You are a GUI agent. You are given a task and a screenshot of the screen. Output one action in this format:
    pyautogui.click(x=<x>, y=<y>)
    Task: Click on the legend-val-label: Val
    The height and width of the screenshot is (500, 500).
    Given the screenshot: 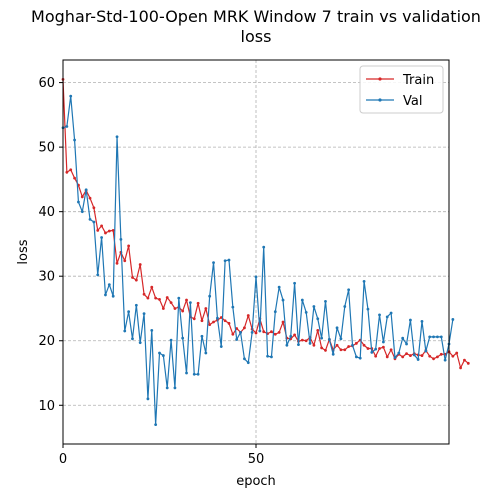 What is the action you would take?
    pyautogui.click(x=412, y=101)
    